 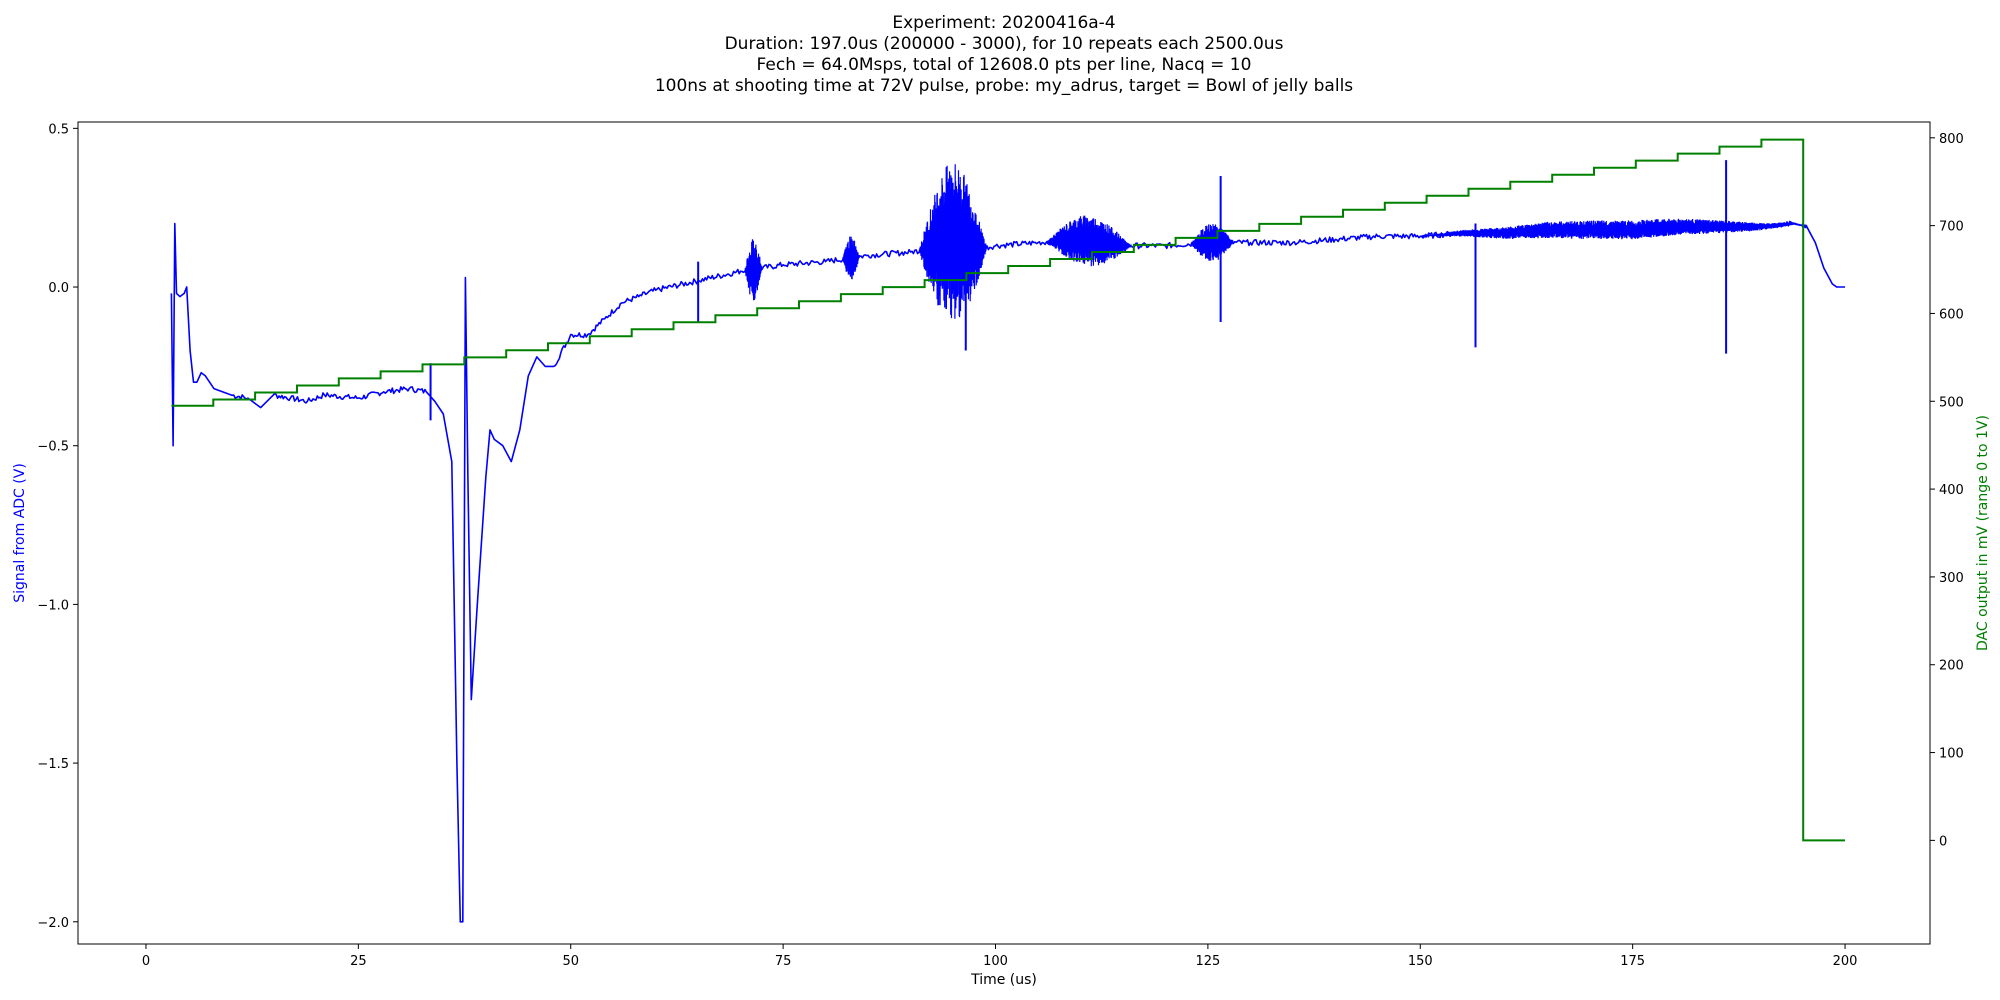 I want to click on y-right-tick-label: 600, so click(x=1951, y=314).